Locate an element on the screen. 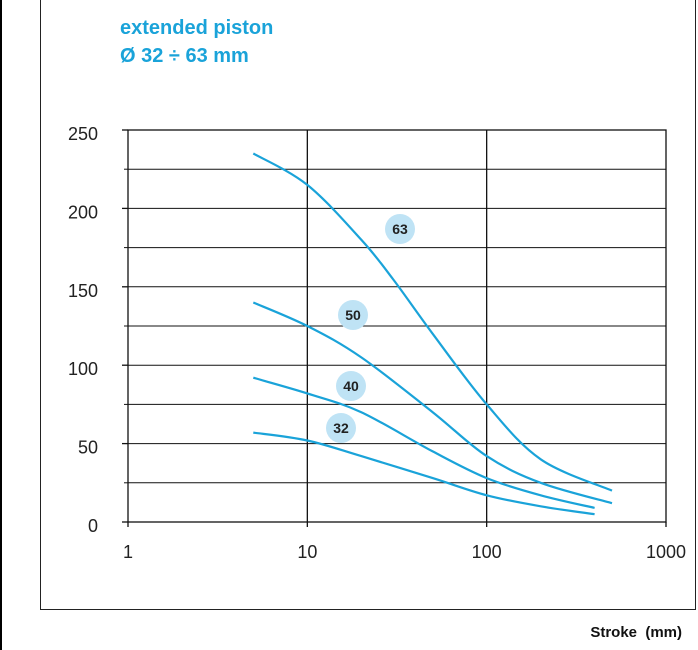  chart-title-line-1: extended piston is located at coordinates (197, 28).